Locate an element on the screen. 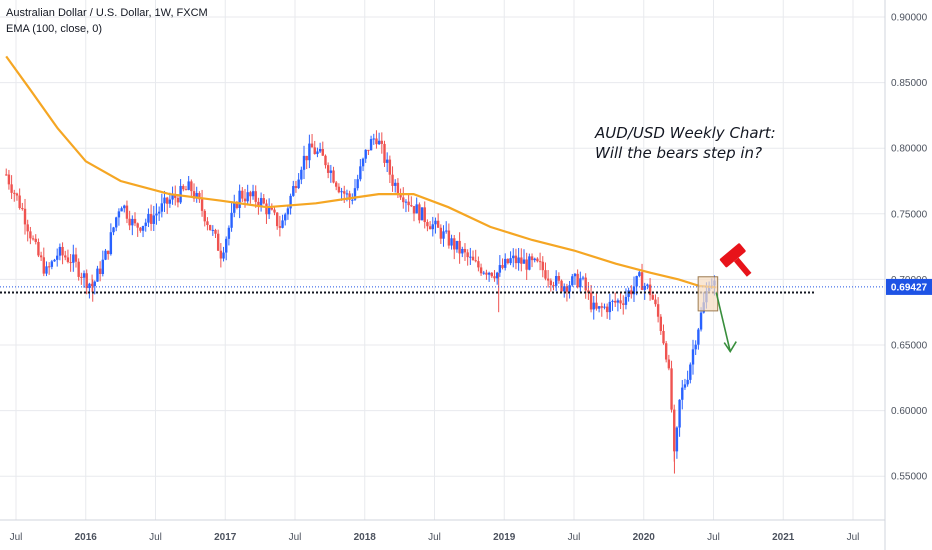 The image size is (932, 550). indicator-title: EMA (100, close, 0) is located at coordinates (54, 29).